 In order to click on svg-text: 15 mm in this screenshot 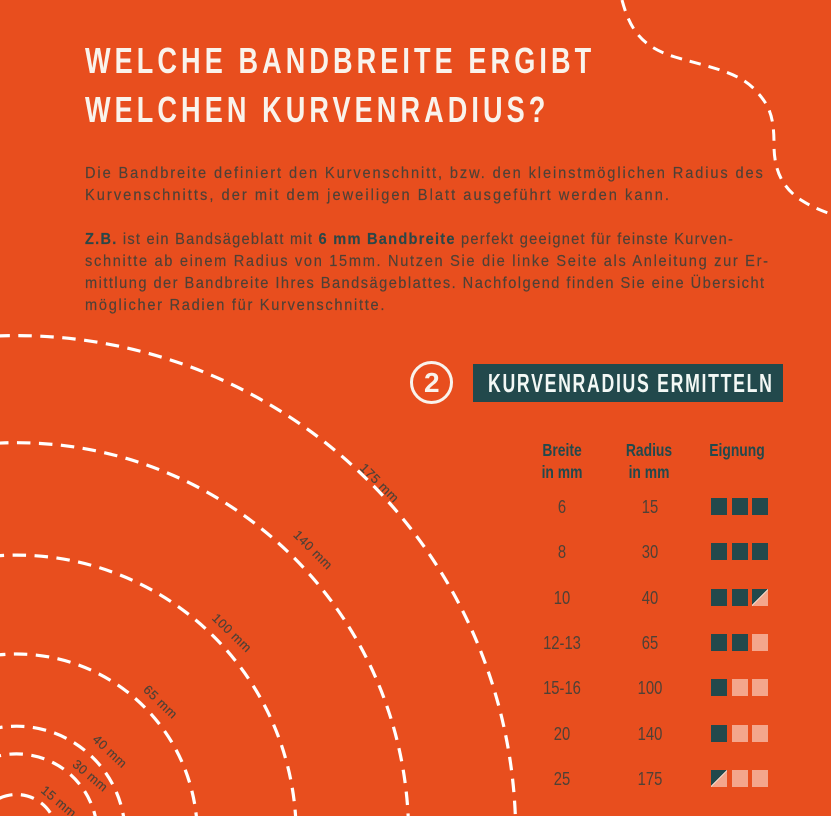, I will do `click(59, 799)`.